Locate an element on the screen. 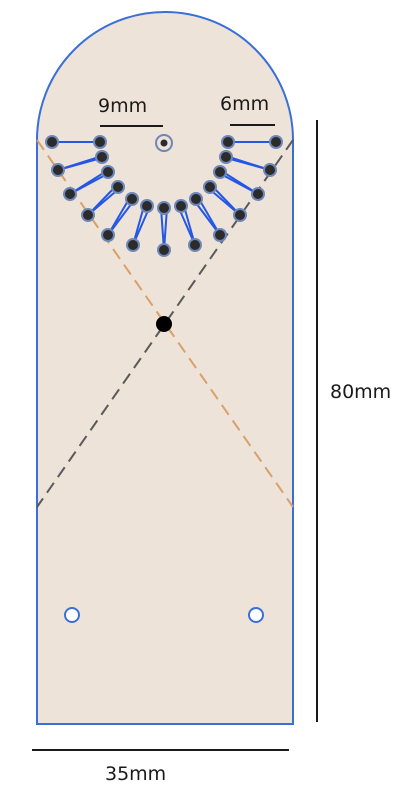 The image size is (414, 792). top-hole-center is located at coordinates (164, 143).